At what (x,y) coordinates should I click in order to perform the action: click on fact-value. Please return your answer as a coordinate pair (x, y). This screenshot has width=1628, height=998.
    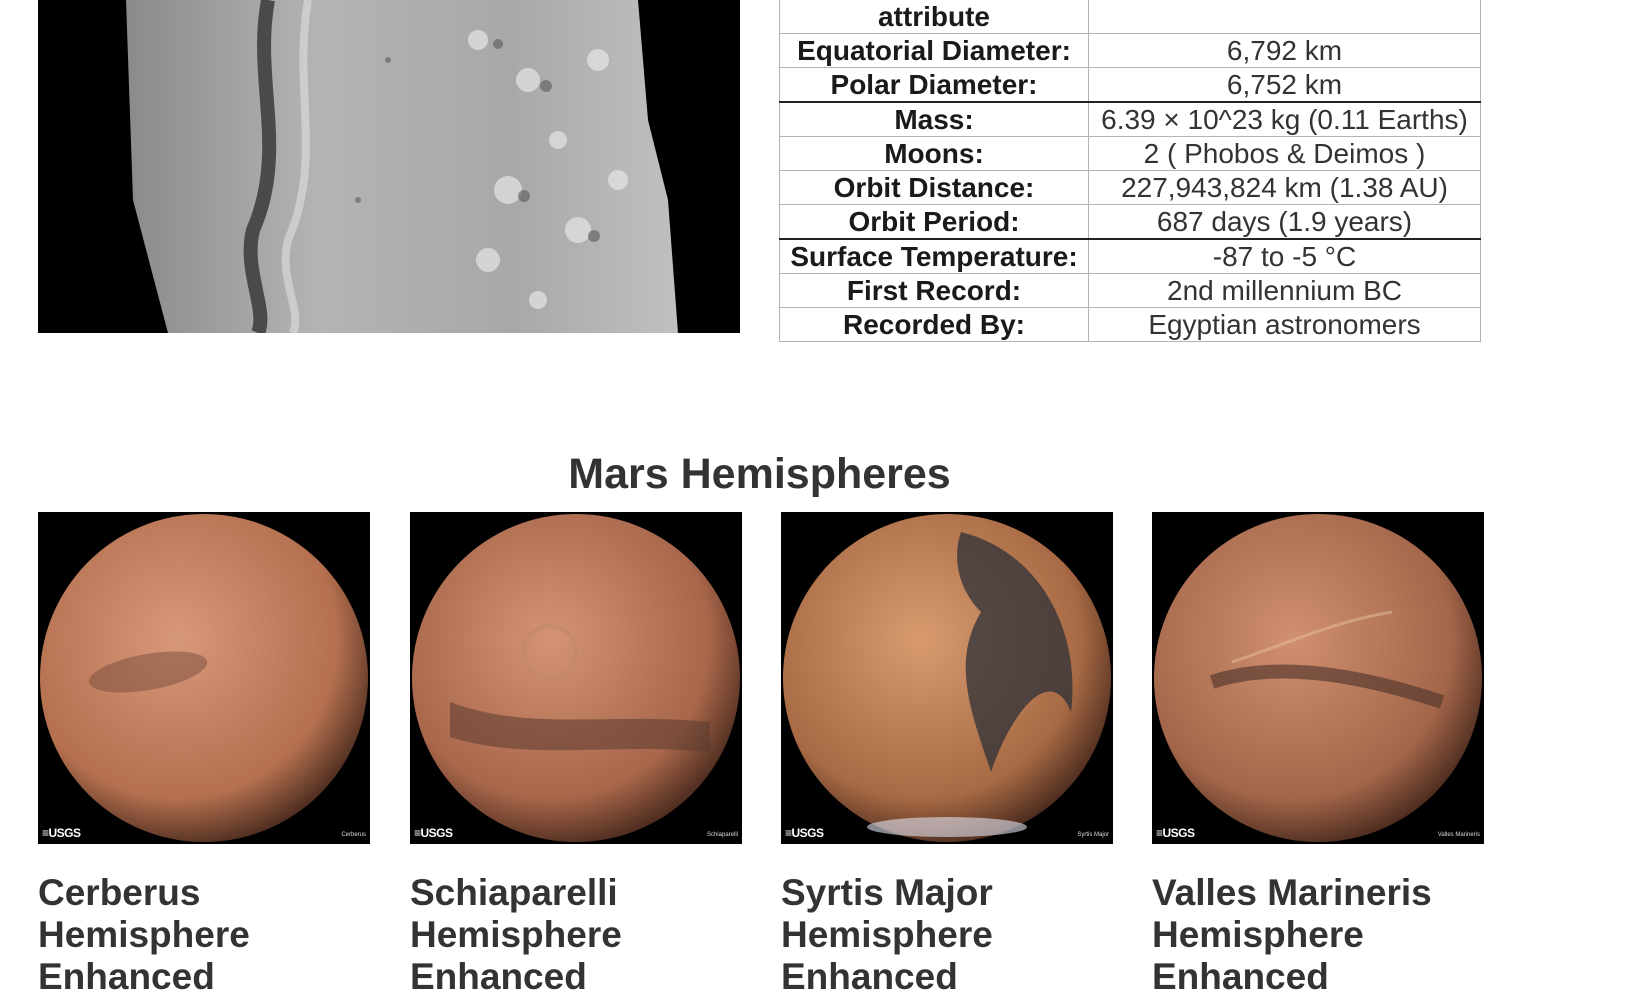
    Looking at the image, I should click on (1284, 17).